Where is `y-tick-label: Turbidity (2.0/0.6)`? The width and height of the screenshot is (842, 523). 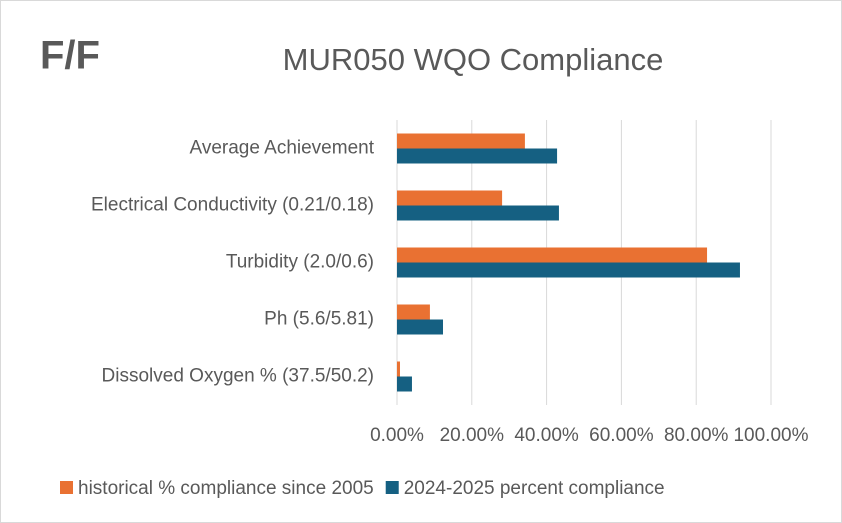 y-tick-label: Turbidity (2.0/0.6) is located at coordinates (300, 262).